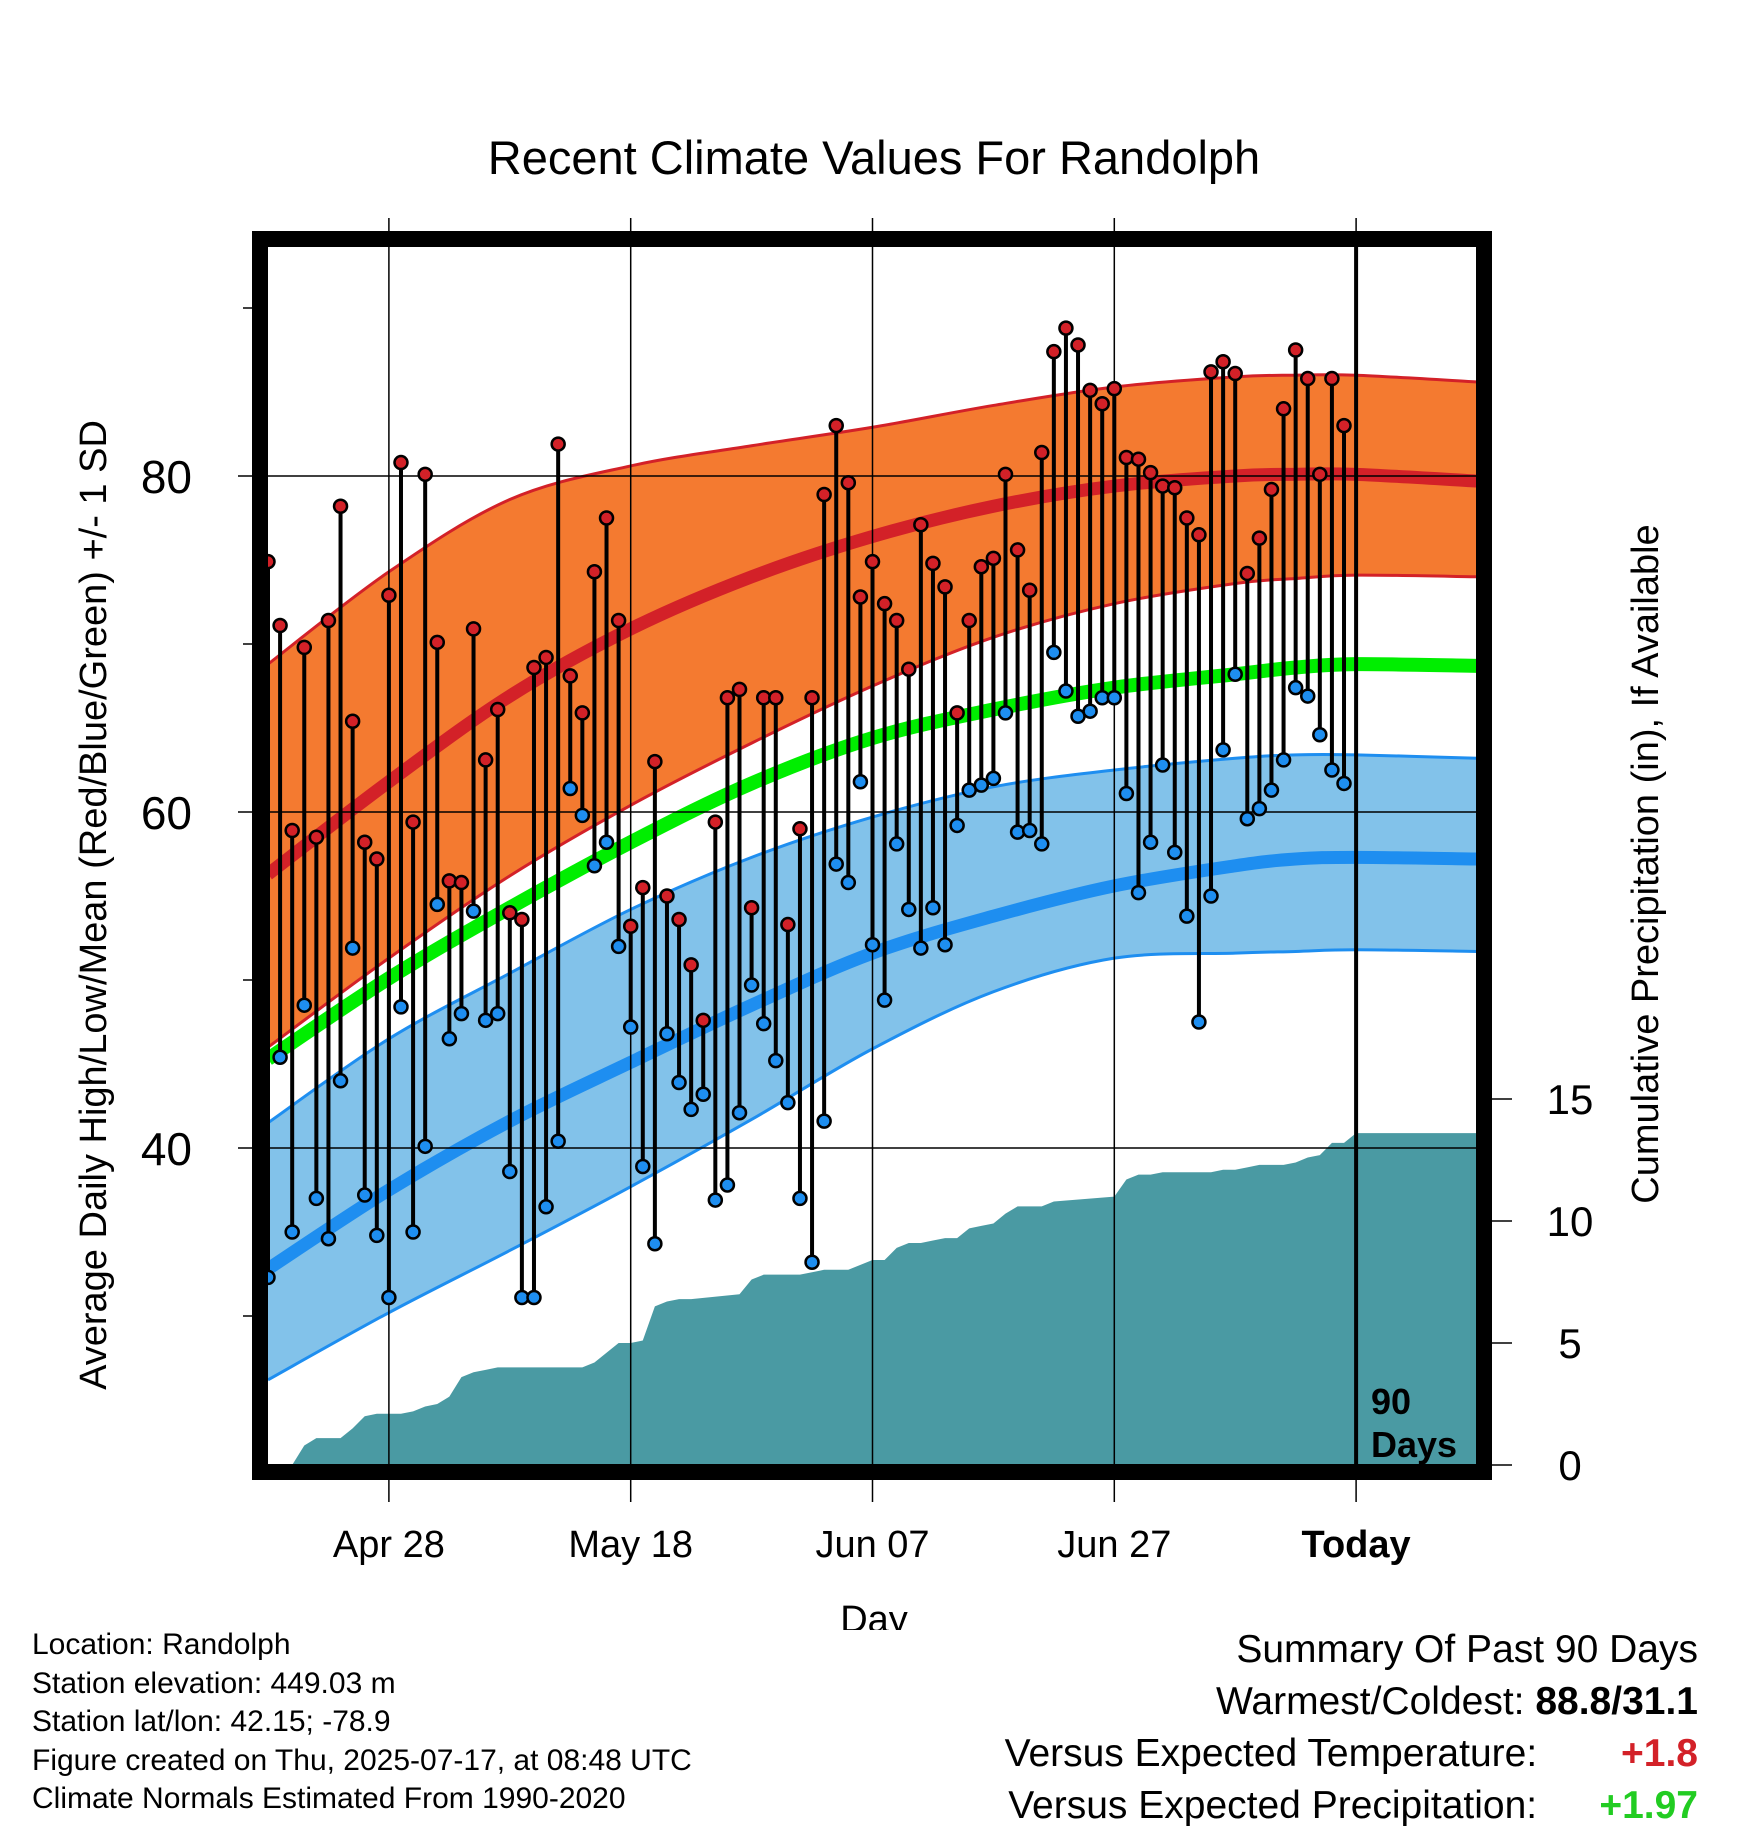  What do you see at coordinates (389, 1545) in the screenshot?
I see `x-tick-label: Apr 28` at bounding box center [389, 1545].